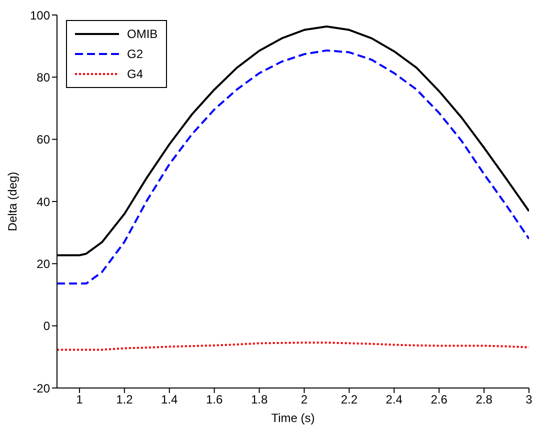 The height and width of the screenshot is (428, 535). I want to click on y-tick-label: 40, so click(43, 201).